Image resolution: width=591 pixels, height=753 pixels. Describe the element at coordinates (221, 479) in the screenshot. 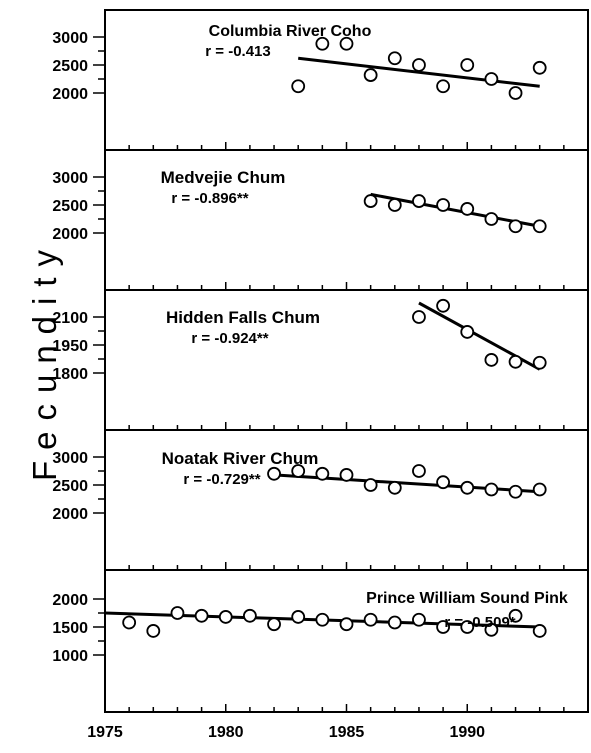

I see `correlation-label: r = -0.729**` at that location.